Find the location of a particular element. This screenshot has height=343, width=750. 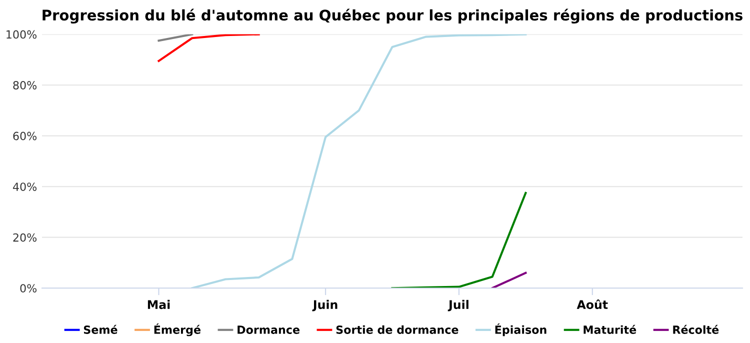

legend-label: Épiaison is located at coordinates (520, 330).